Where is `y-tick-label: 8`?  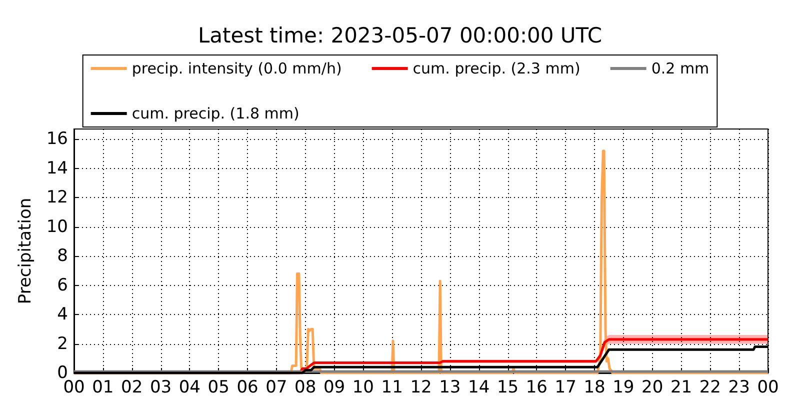
y-tick-label: 8 is located at coordinates (62, 256).